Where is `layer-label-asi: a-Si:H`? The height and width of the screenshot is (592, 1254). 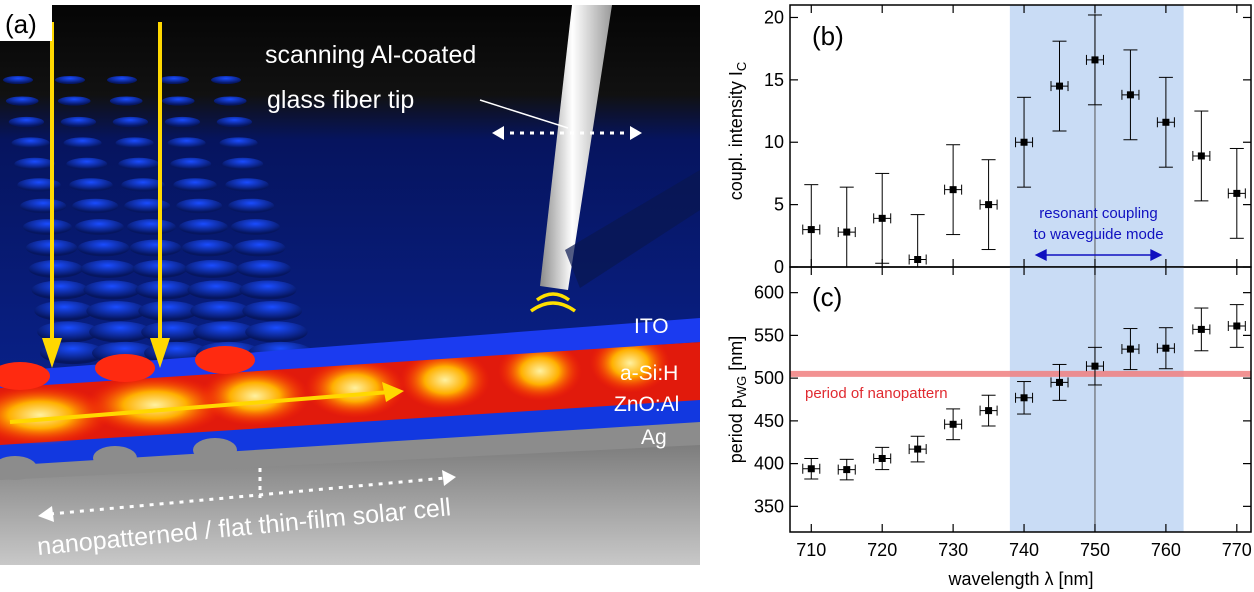
layer-label-asi: a-Si:H is located at coordinates (649, 373).